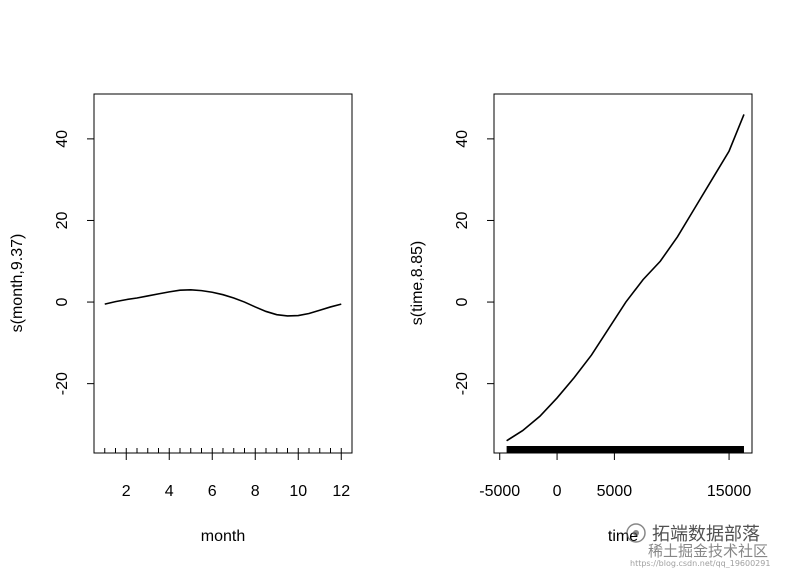 Image resolution: width=800 pixels, height=571 pixels. What do you see at coordinates (462, 139) in the screenshot?
I see `y-tick-label-1-3: 40` at bounding box center [462, 139].